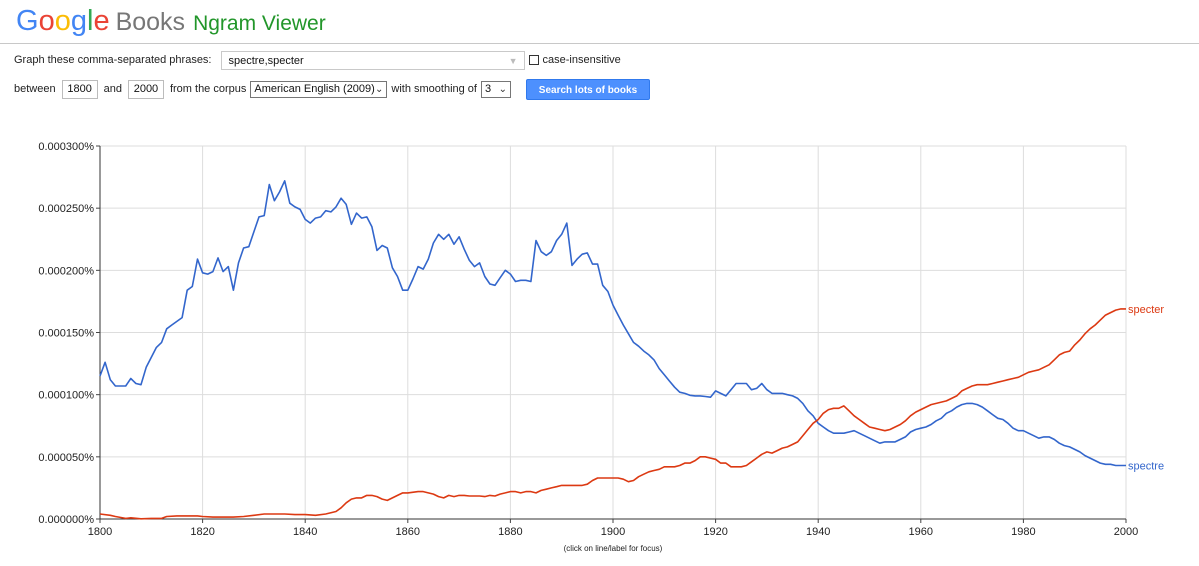 The height and width of the screenshot is (566, 1199). Describe the element at coordinates (1146, 467) in the screenshot. I see `series-label-spectre: spectre` at that location.